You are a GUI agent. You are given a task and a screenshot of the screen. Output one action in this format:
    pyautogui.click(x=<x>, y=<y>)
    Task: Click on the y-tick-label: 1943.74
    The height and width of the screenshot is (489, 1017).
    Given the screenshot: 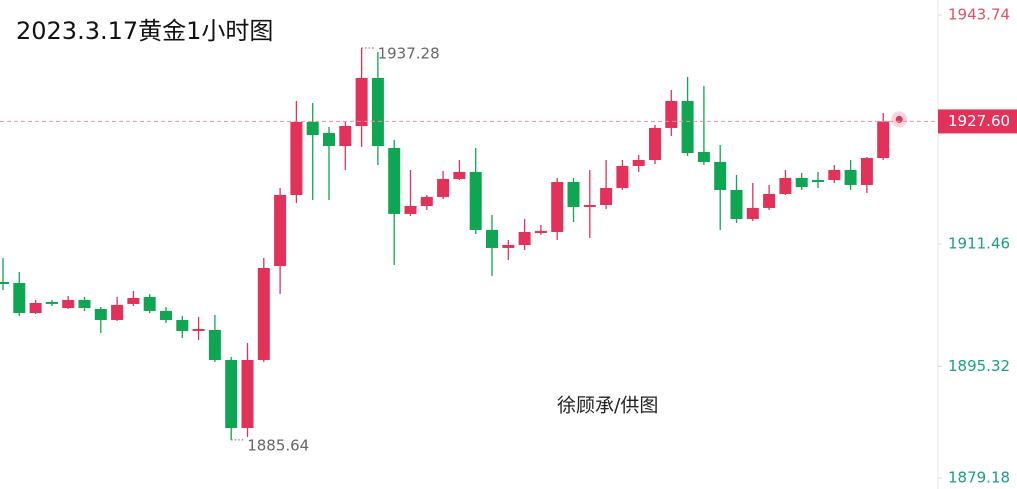 What is the action you would take?
    pyautogui.click(x=979, y=15)
    